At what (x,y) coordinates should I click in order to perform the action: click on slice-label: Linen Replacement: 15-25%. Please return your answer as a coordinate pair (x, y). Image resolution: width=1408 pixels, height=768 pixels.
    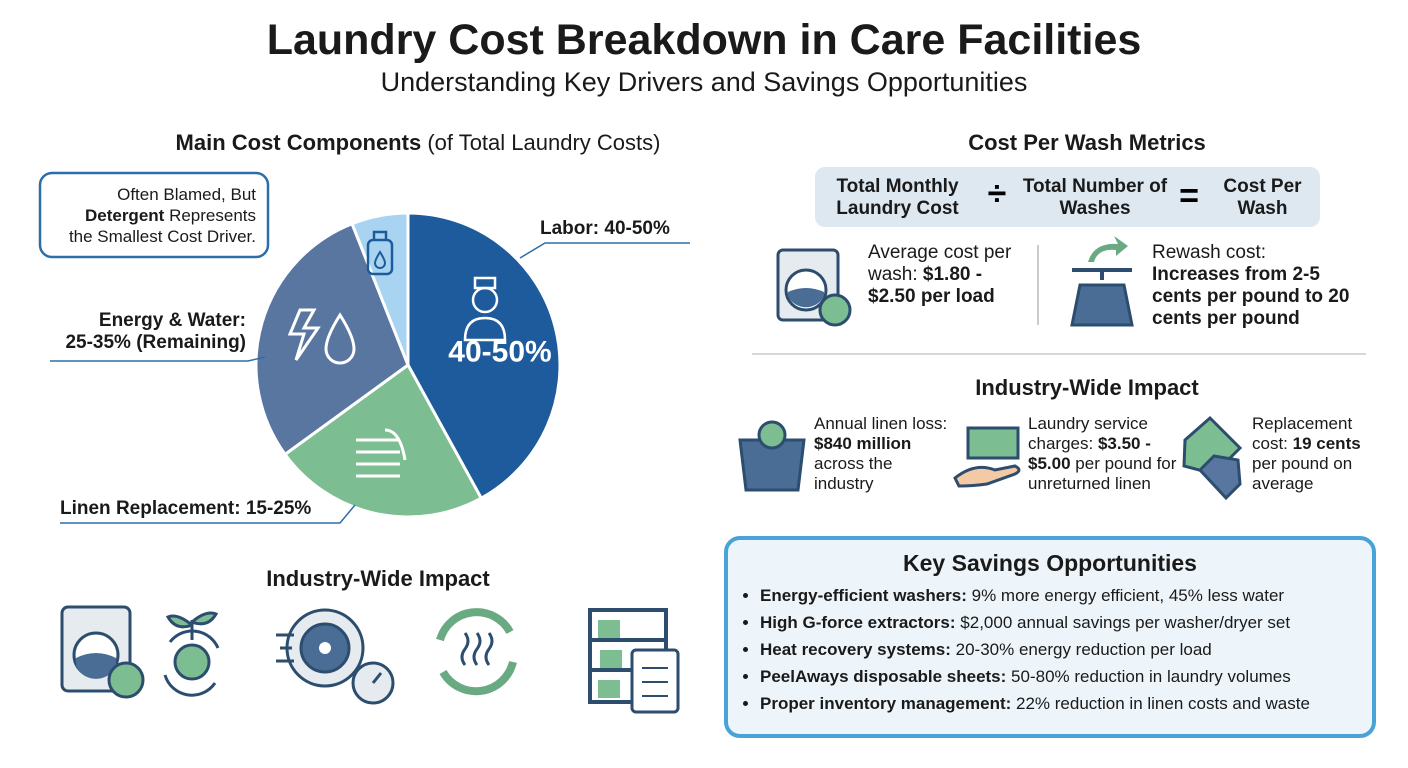
    Looking at the image, I should click on (205, 509).